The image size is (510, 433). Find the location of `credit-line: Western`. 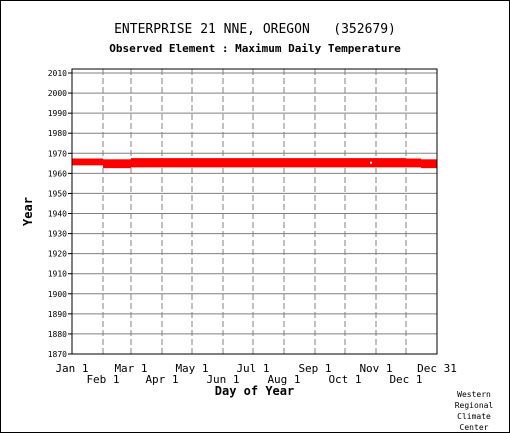

credit-line: Western is located at coordinates (474, 394).